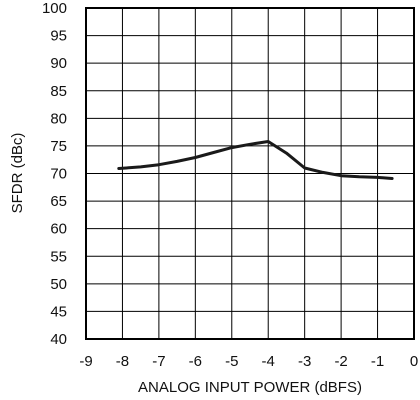 This screenshot has height=400, width=420. What do you see at coordinates (58, 284) in the screenshot?
I see `y-tick-label-2: 50` at bounding box center [58, 284].